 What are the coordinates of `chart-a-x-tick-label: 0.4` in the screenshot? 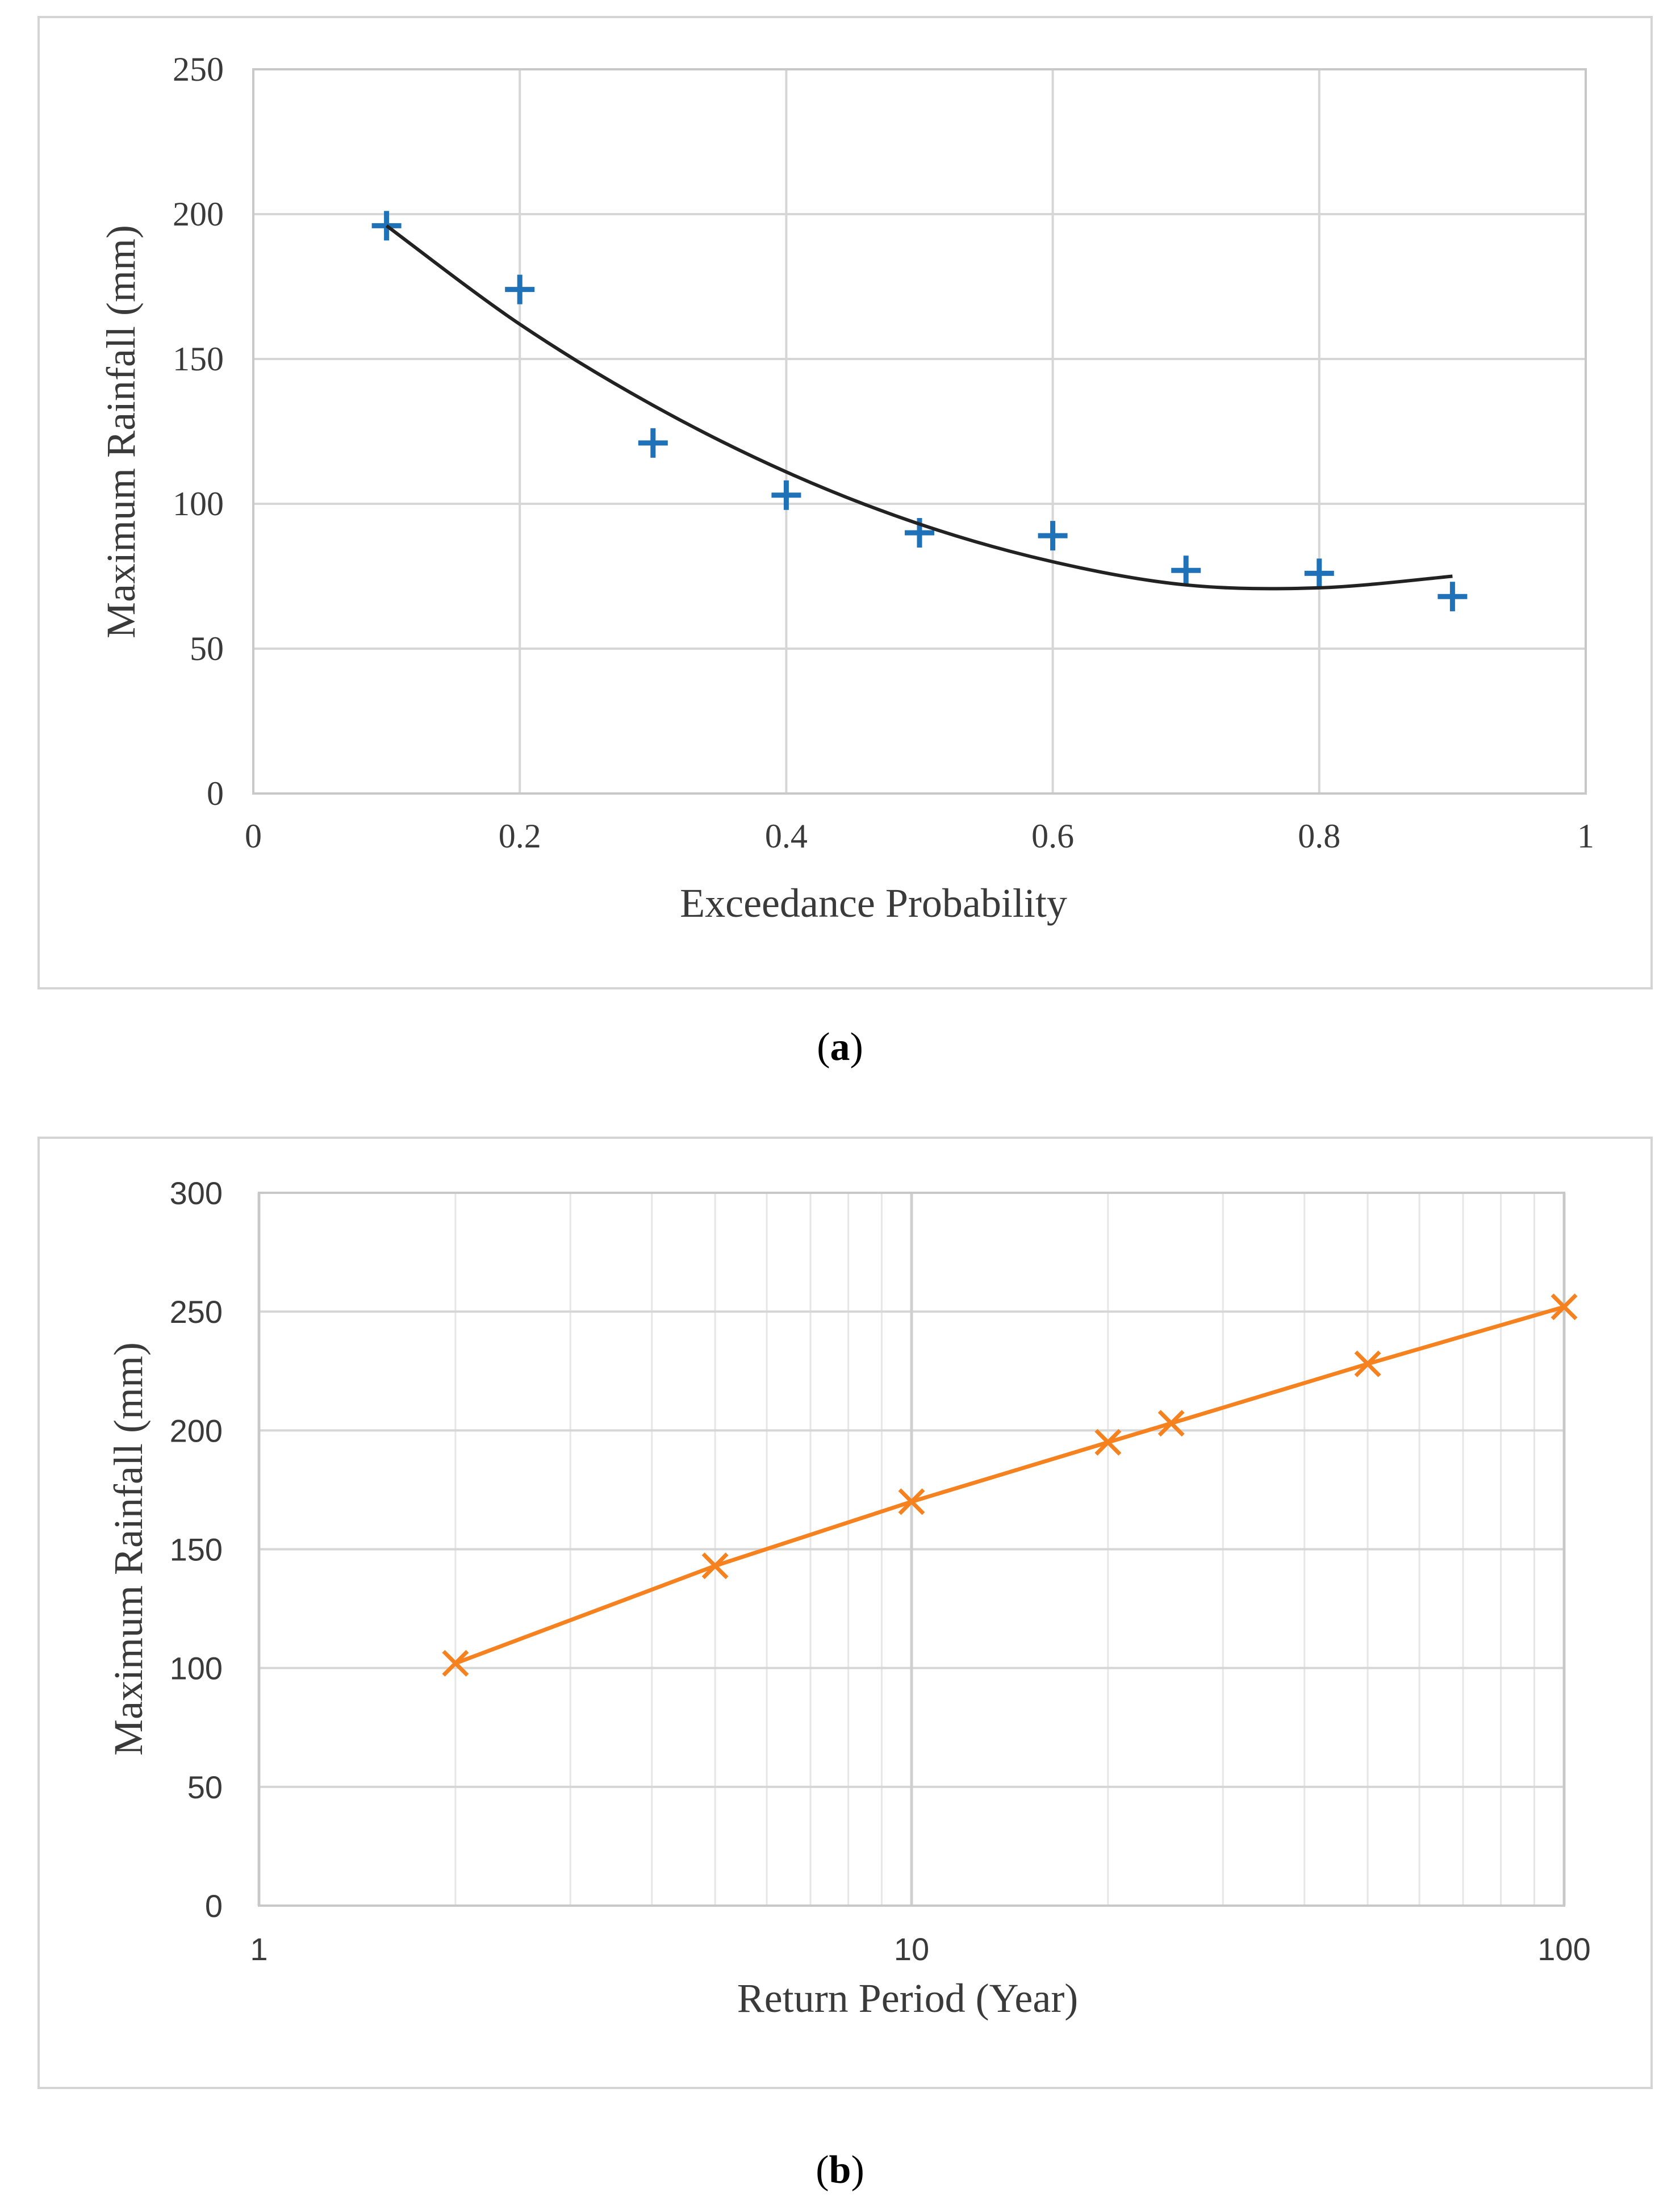 It's located at (786, 836).